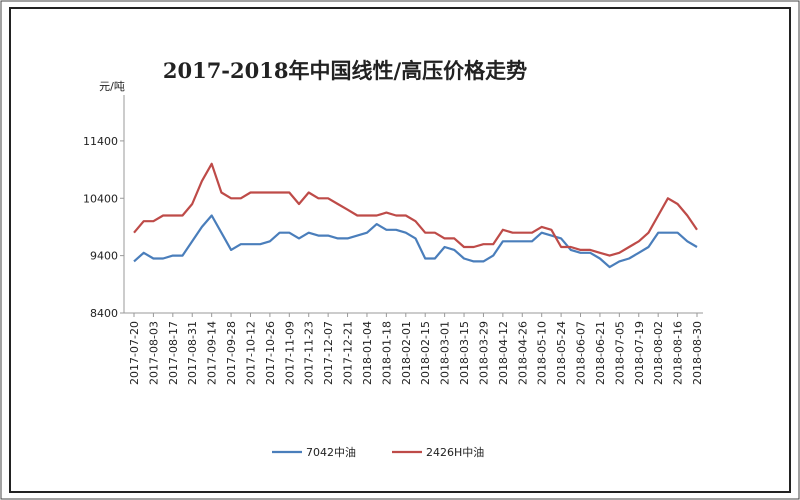  What do you see at coordinates (619, 353) in the screenshot?
I see `x-tick-label: 2018-07-05` at bounding box center [619, 353].